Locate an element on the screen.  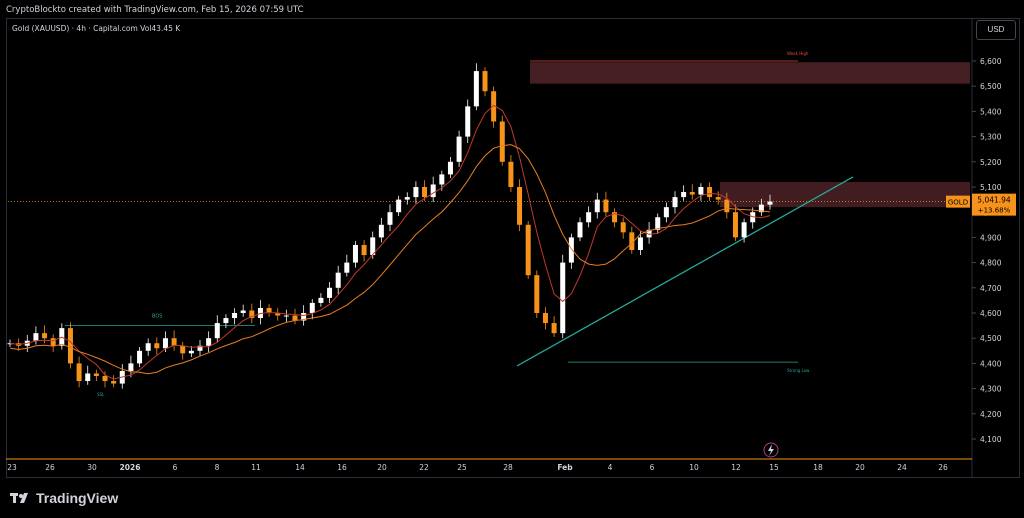
x-tick-label: 28 is located at coordinates (508, 467).